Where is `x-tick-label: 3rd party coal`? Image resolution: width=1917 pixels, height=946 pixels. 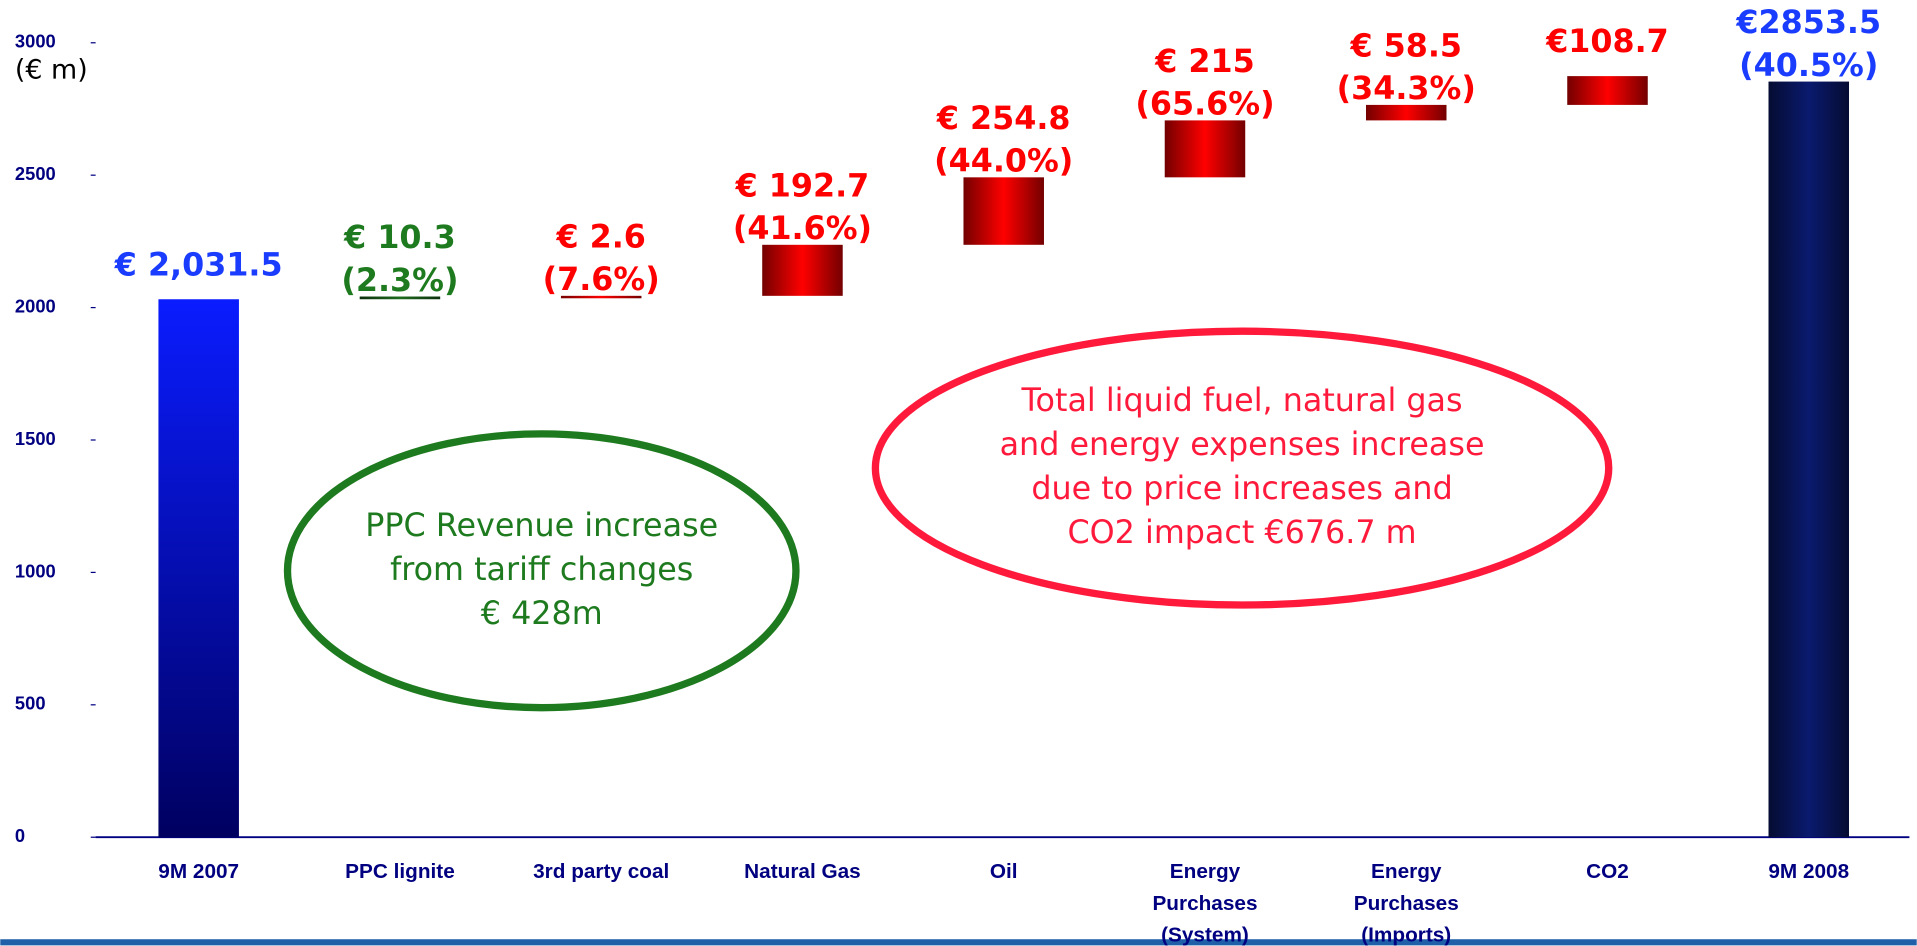 x-tick-label: 3rd party coal is located at coordinates (601, 871).